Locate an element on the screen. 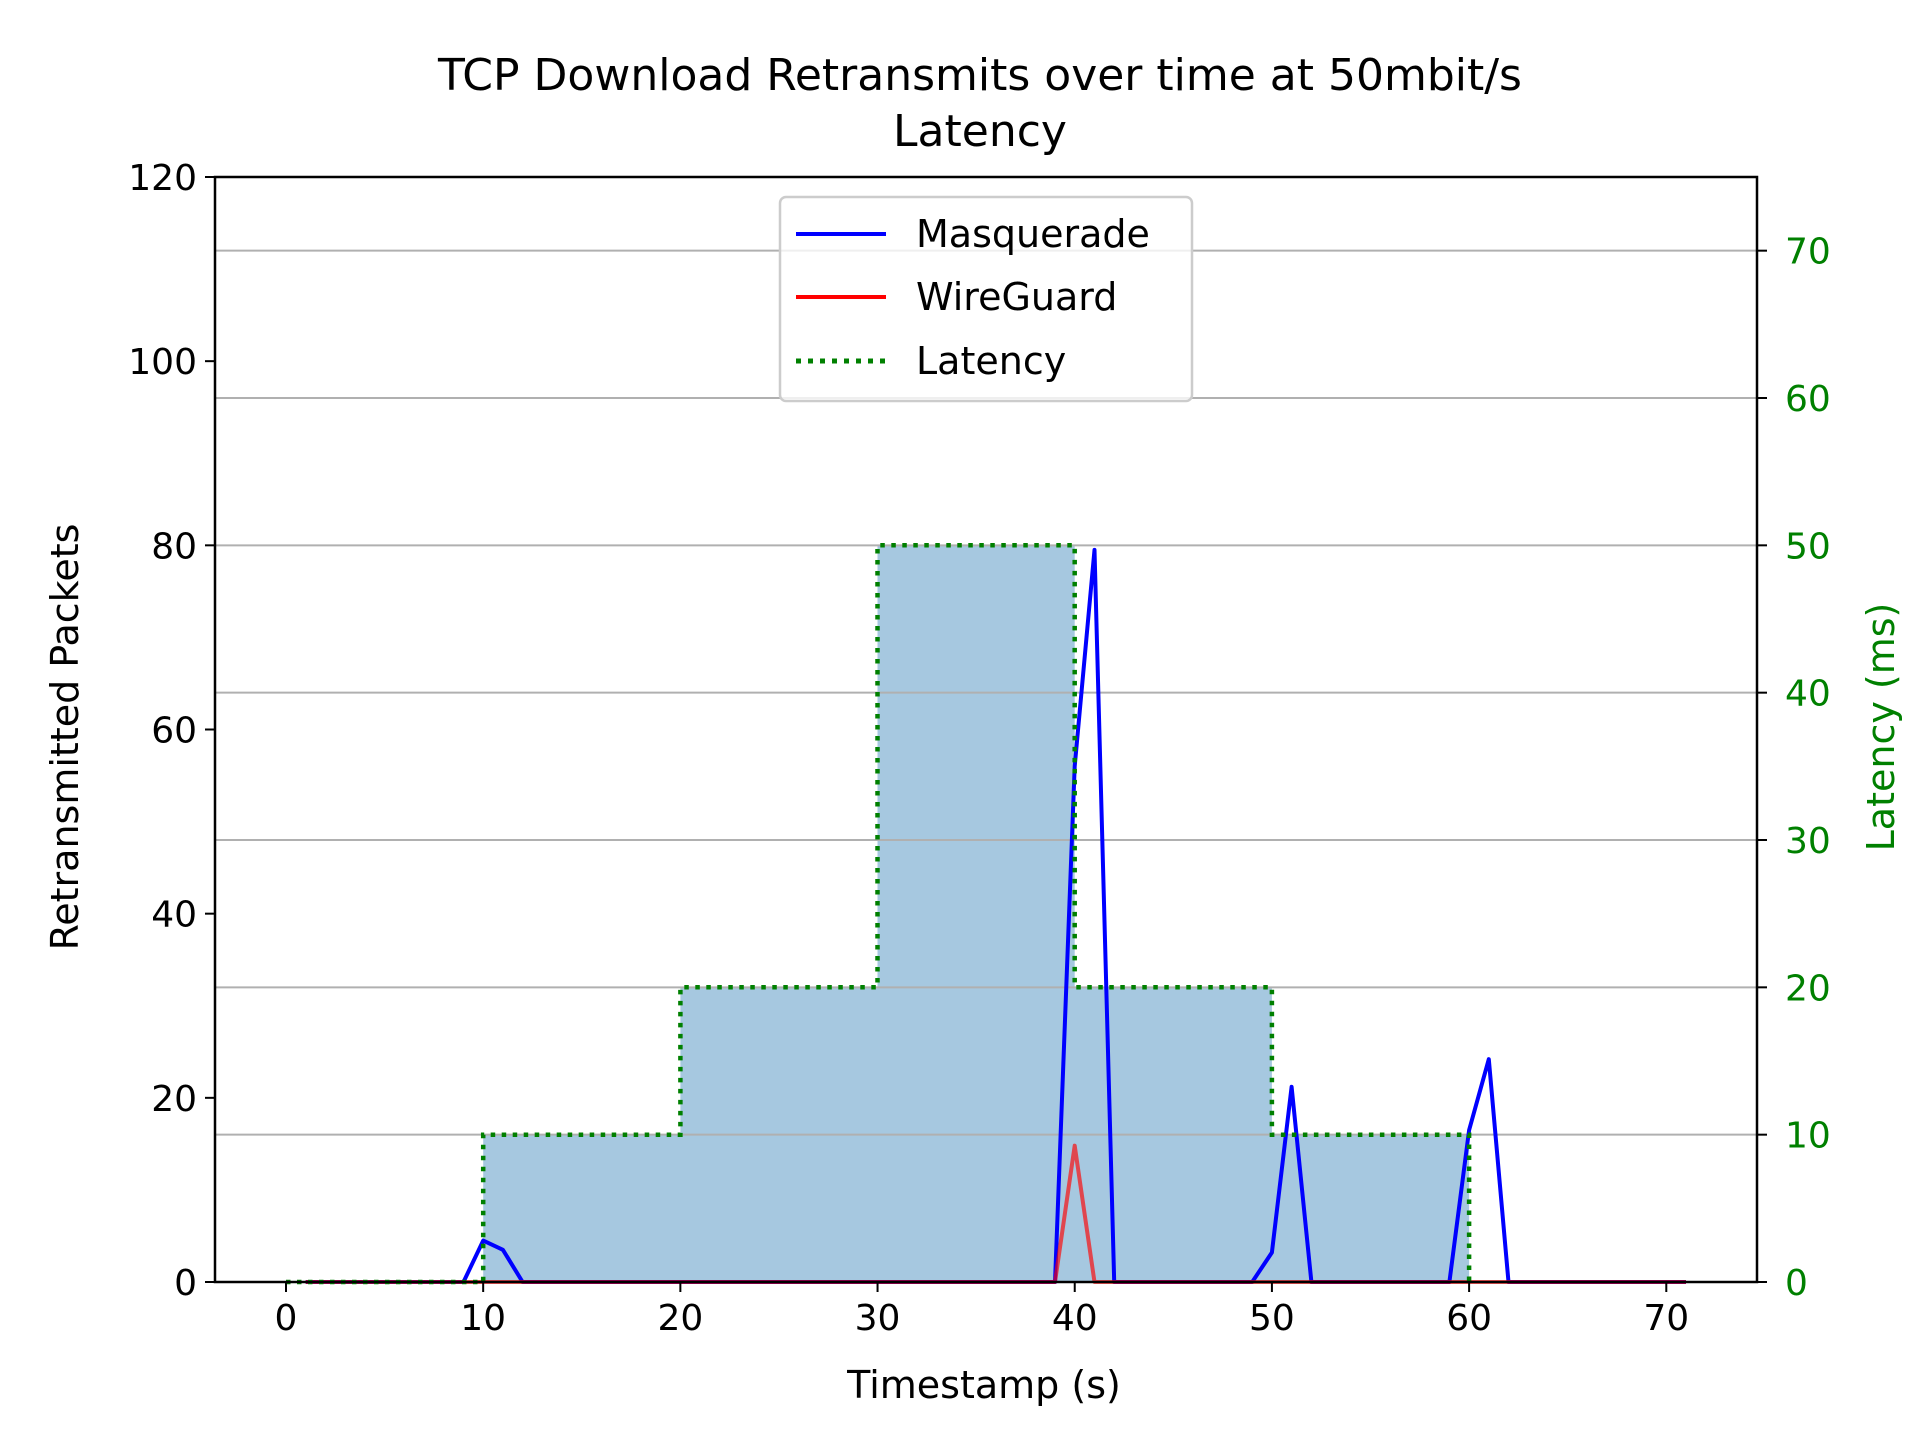 This screenshot has height=1445, width=1920. y2-axis-label: Latency (ms) is located at coordinates (1881, 727).